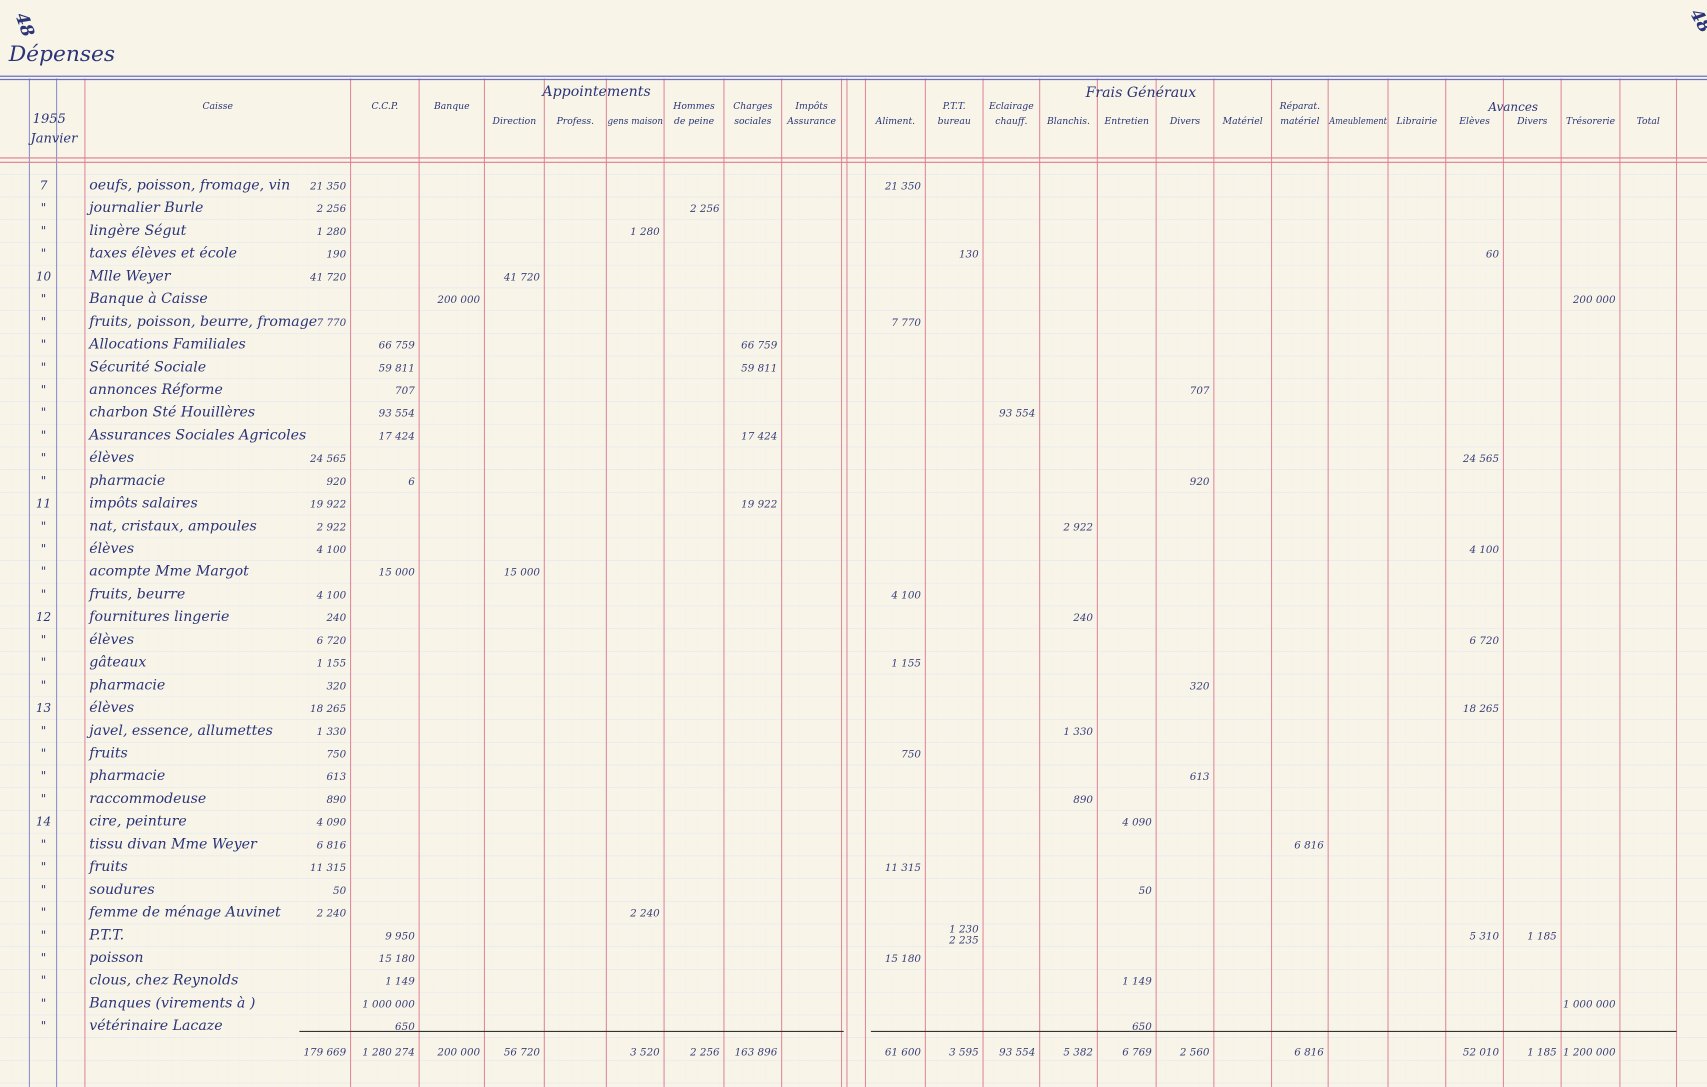  What do you see at coordinates (1481, 1052) in the screenshot?
I see `amount: 52 010` at bounding box center [1481, 1052].